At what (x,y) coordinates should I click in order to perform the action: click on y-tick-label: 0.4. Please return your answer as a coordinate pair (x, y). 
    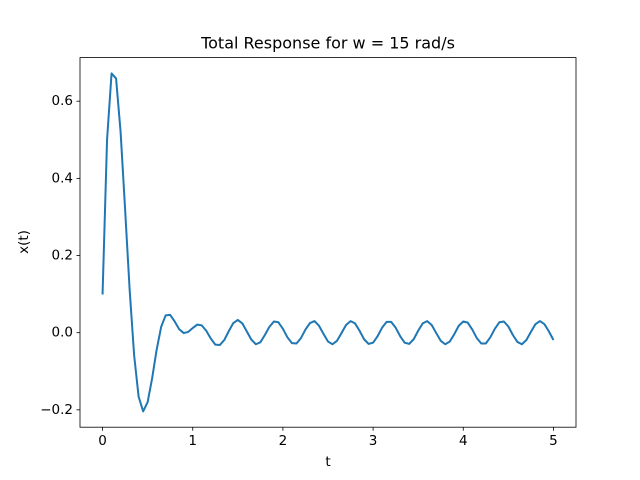
    Looking at the image, I should click on (62, 178).